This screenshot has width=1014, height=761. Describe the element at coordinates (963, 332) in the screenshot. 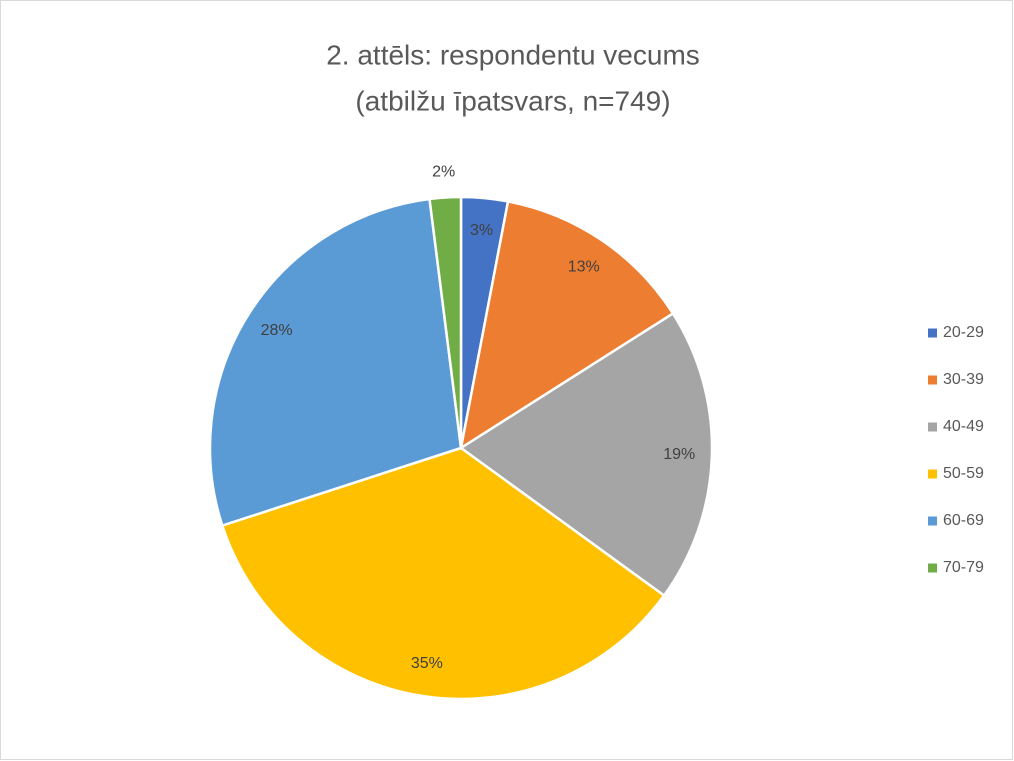

I see `legend-label: 20-29` at that location.